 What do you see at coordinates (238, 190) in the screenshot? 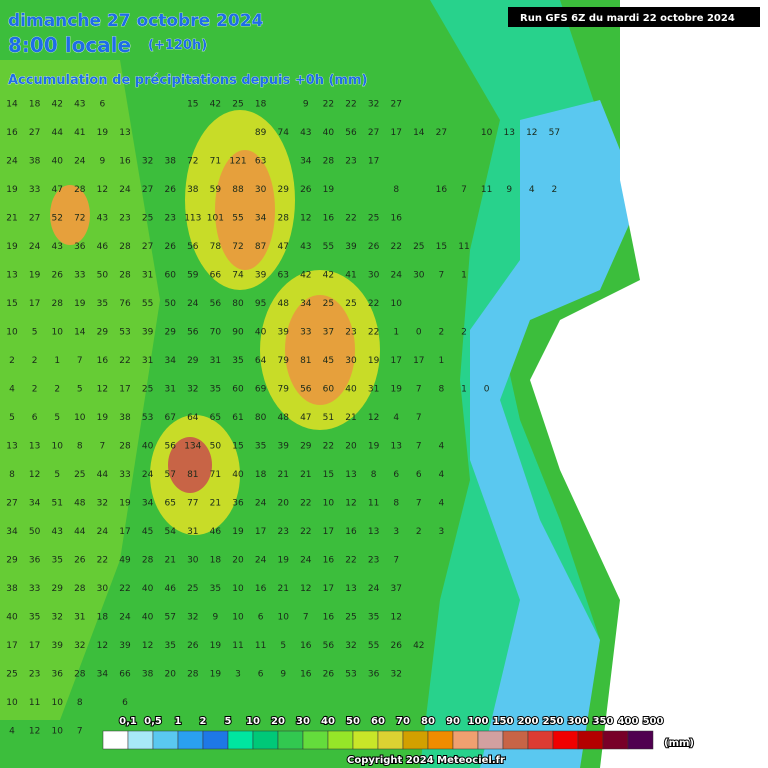
I see `grid-value: 88` at bounding box center [238, 190].